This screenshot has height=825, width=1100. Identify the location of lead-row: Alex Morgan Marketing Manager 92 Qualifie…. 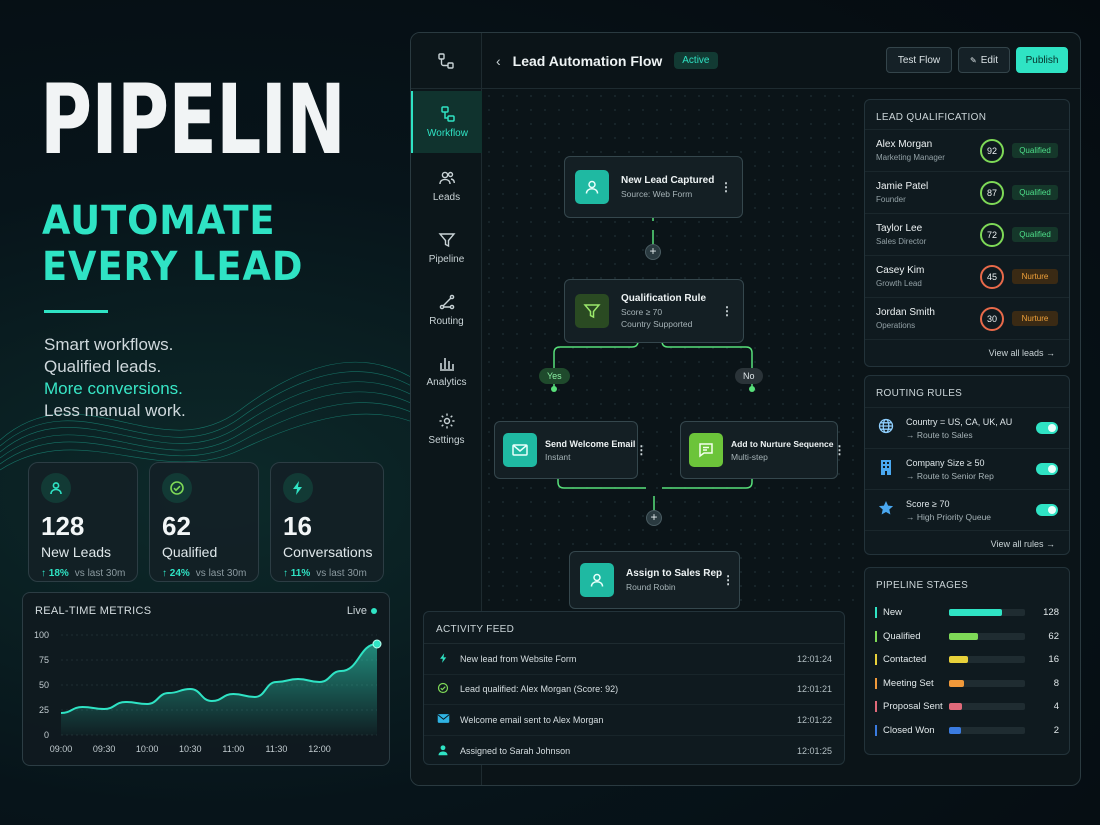
(967, 150).